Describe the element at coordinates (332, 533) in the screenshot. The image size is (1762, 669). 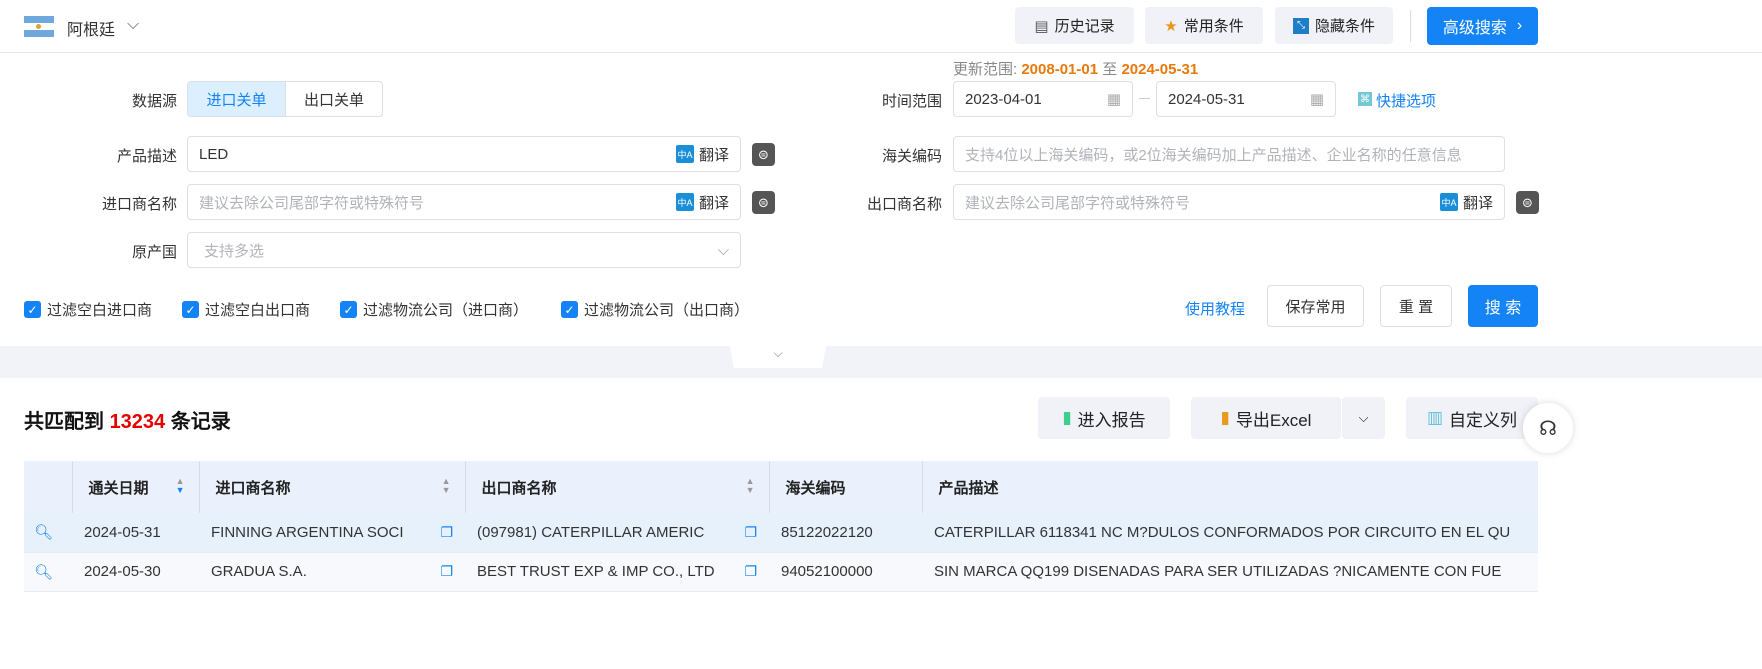
I see `cell-importer: FINNING ARGENTINA SOCI ❐` at that location.